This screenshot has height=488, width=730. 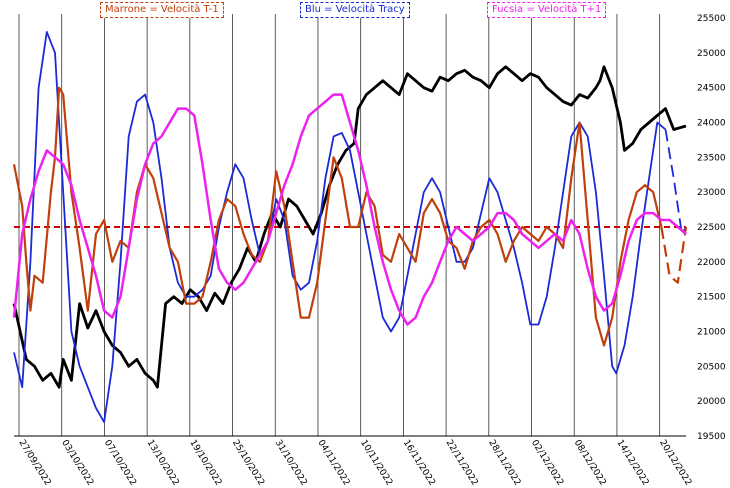 I want to click on x-tick-label: 13/10/2022, so click(x=163, y=462).